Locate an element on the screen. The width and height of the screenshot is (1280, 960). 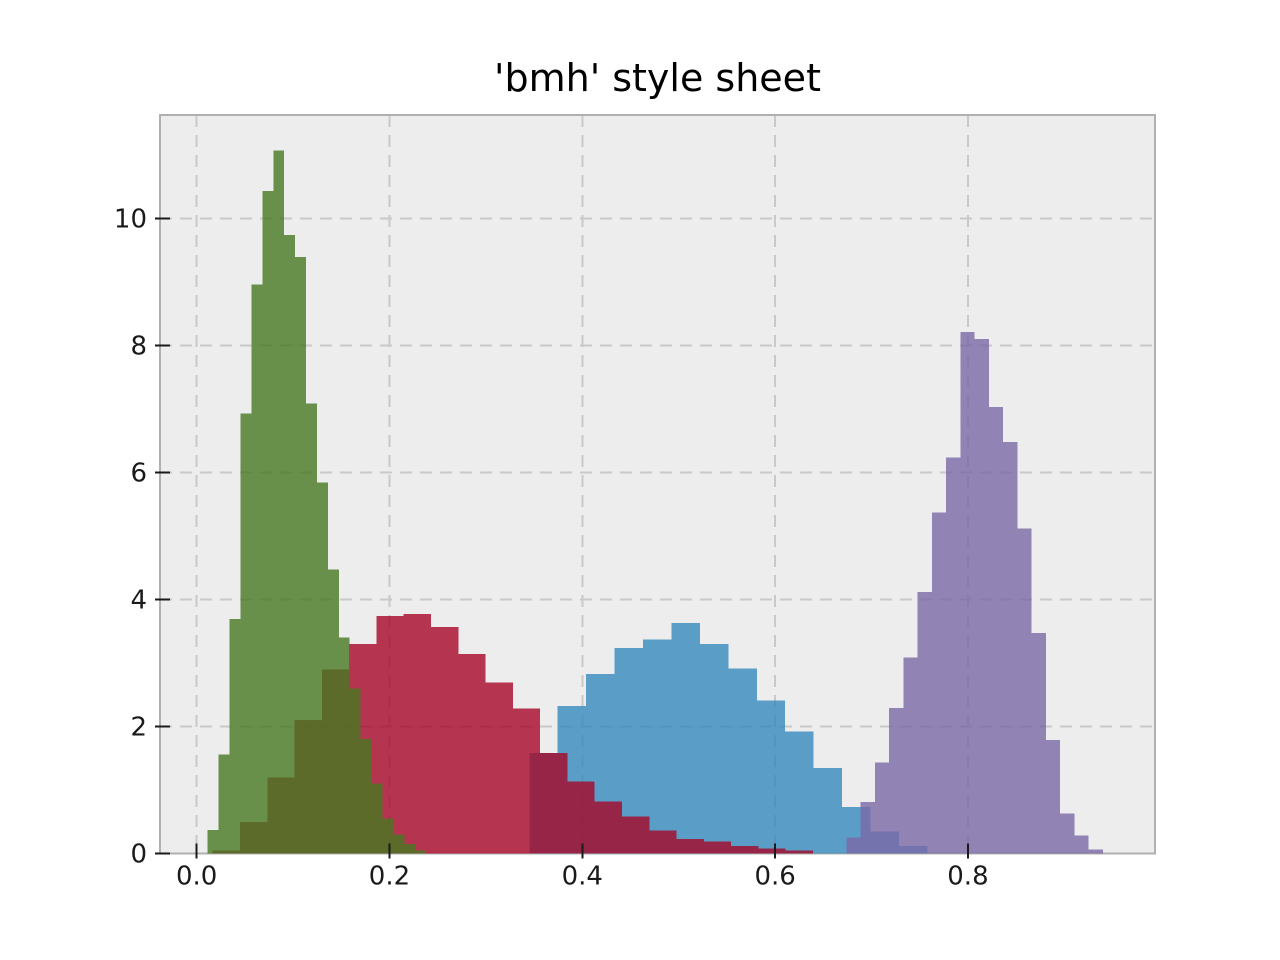
y-tick-label: 2 is located at coordinates (138, 728).